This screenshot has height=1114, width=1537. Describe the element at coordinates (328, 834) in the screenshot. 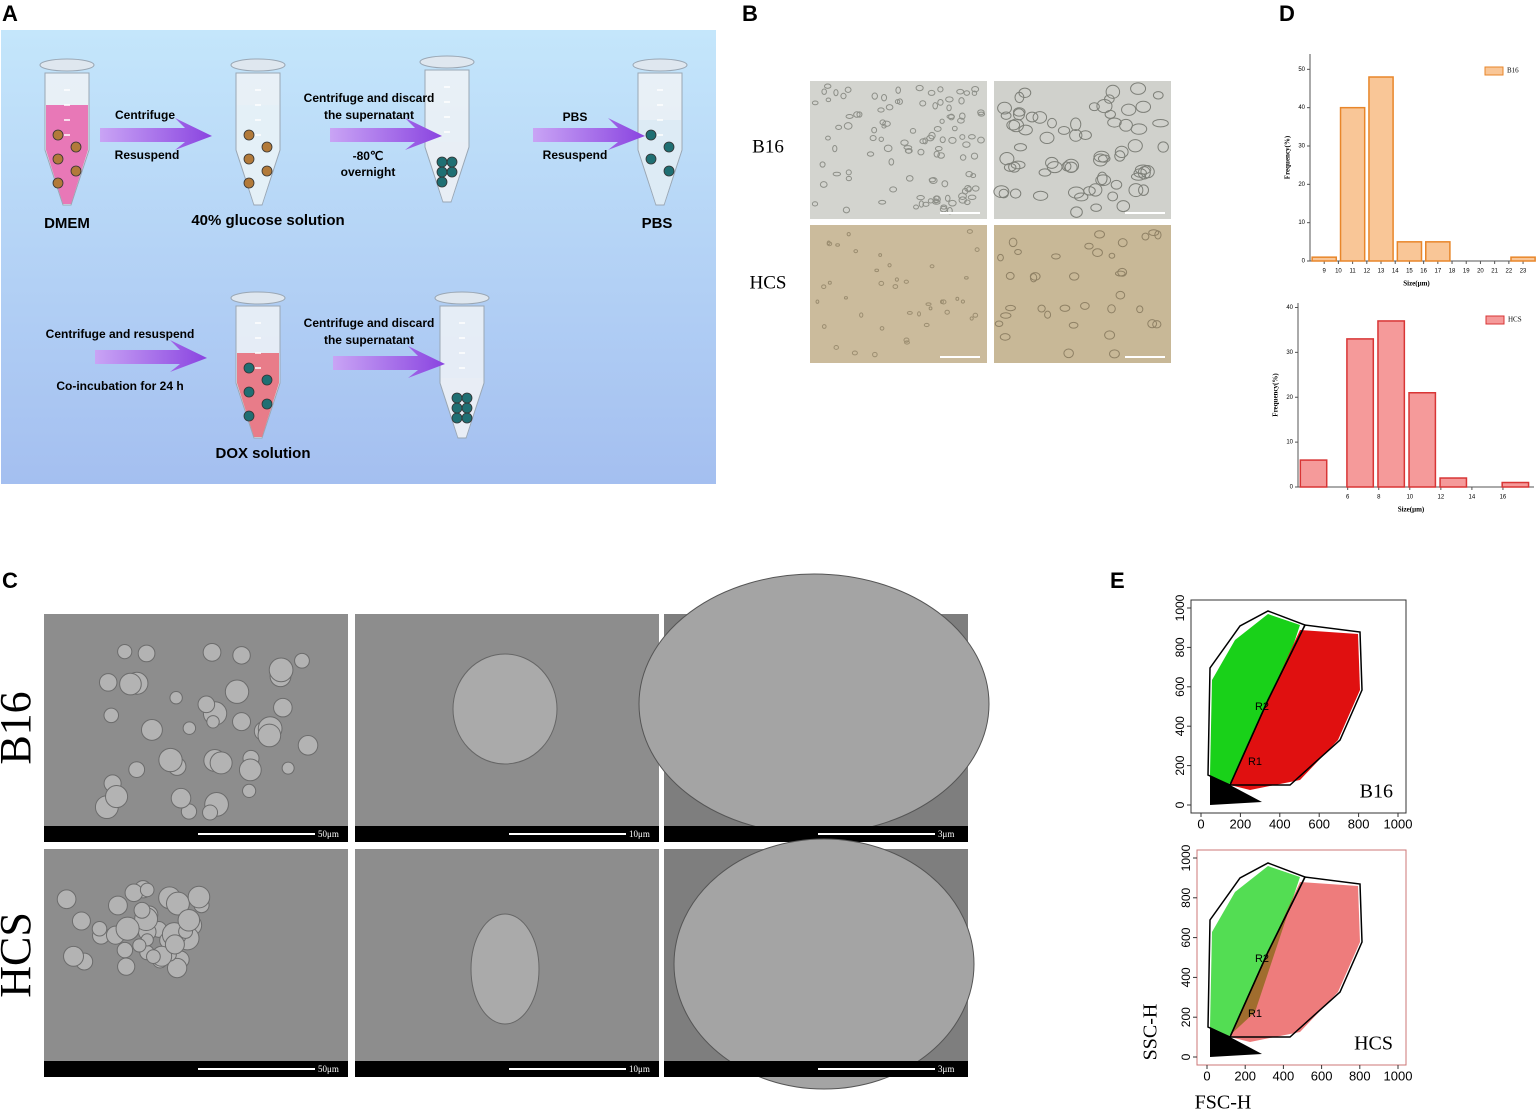

I see `scale-bar-label: 50μm` at that location.